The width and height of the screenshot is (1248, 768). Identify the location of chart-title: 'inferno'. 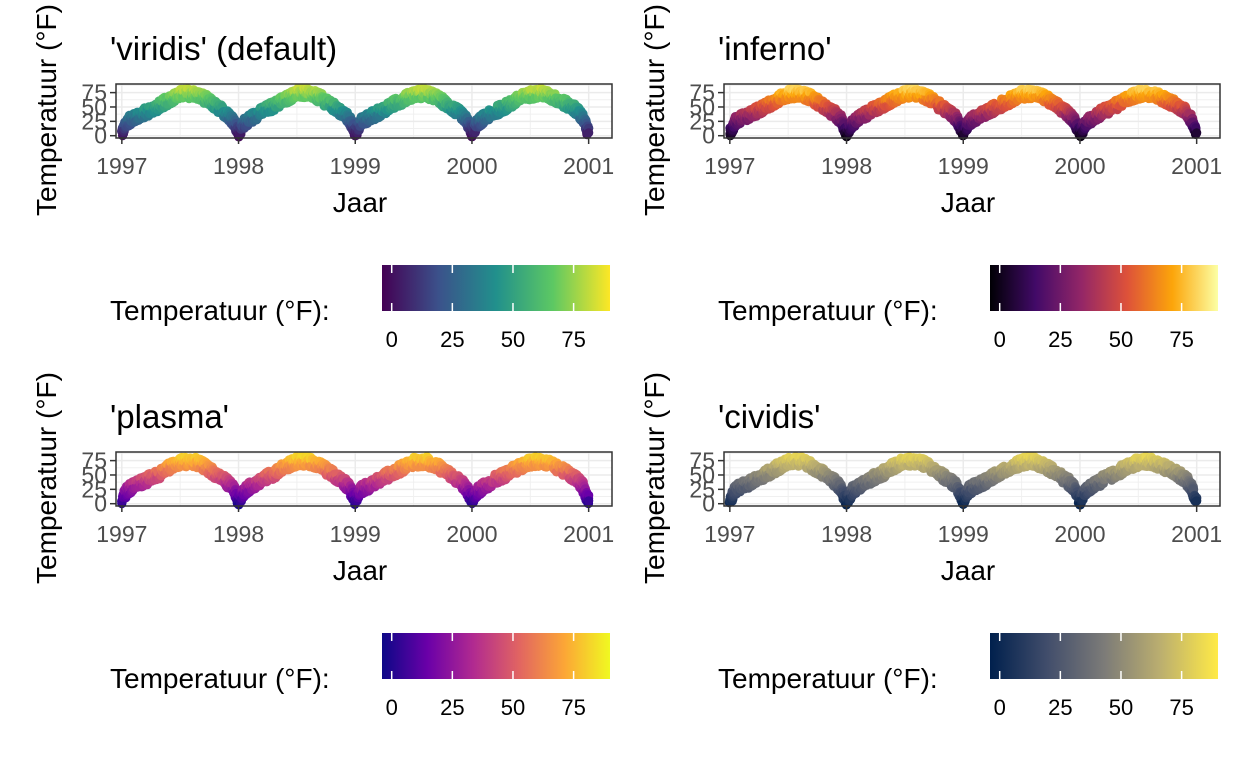
(775, 48).